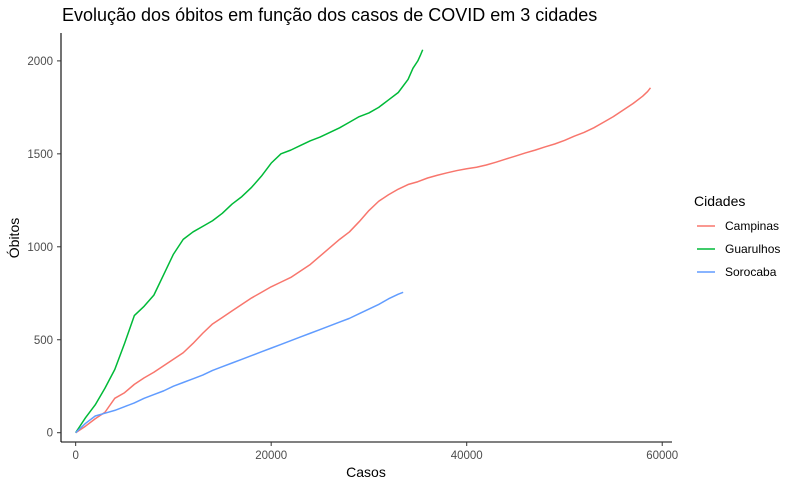  I want to click on y-tick-label: 0, so click(50, 434).